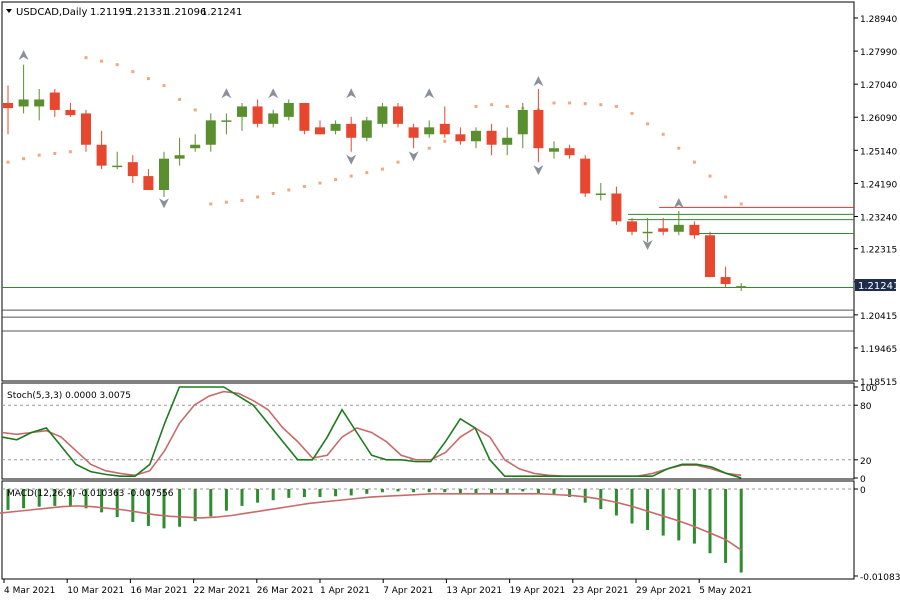 This screenshot has height=600, width=900. I want to click on x-tick-label: 1 Apr 2021, so click(345, 591).